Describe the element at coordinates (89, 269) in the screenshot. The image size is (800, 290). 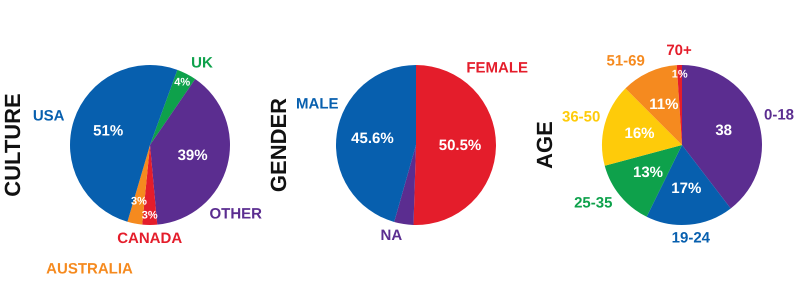
I see `slice-label: AUSTRALIA` at that location.